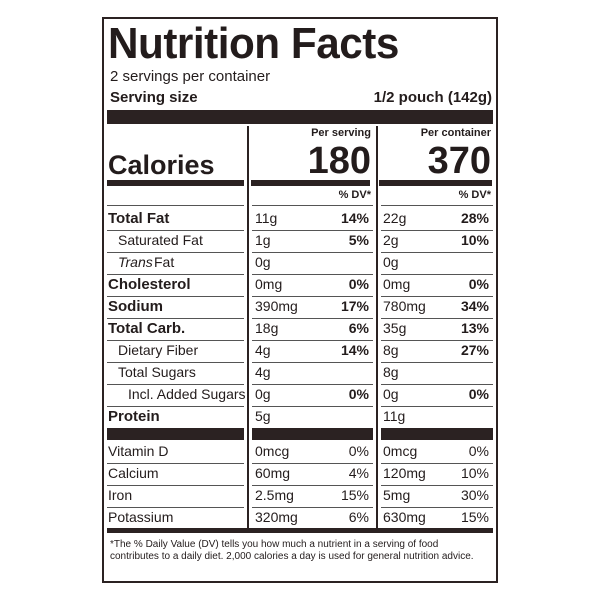 The width and height of the screenshot is (600, 600). Describe the element at coordinates (253, 43) in the screenshot. I see `title: Nutrition Facts` at that location.